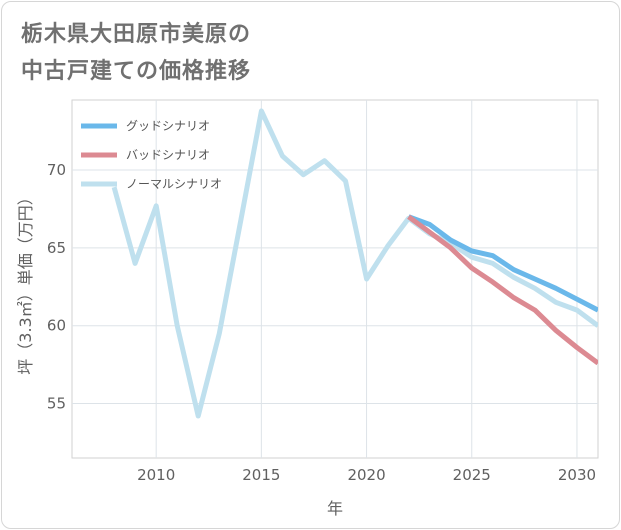 The image size is (621, 530). Describe the element at coordinates (56, 286) in the screenshot. I see `y-tick-labels: 55 60 65 70` at that location.